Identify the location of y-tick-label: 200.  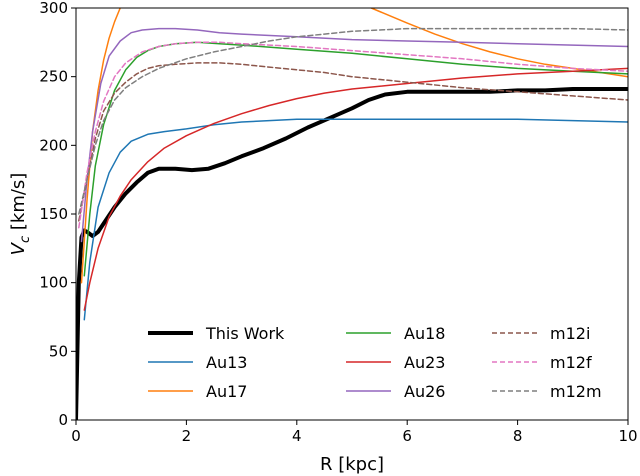
(53, 145).